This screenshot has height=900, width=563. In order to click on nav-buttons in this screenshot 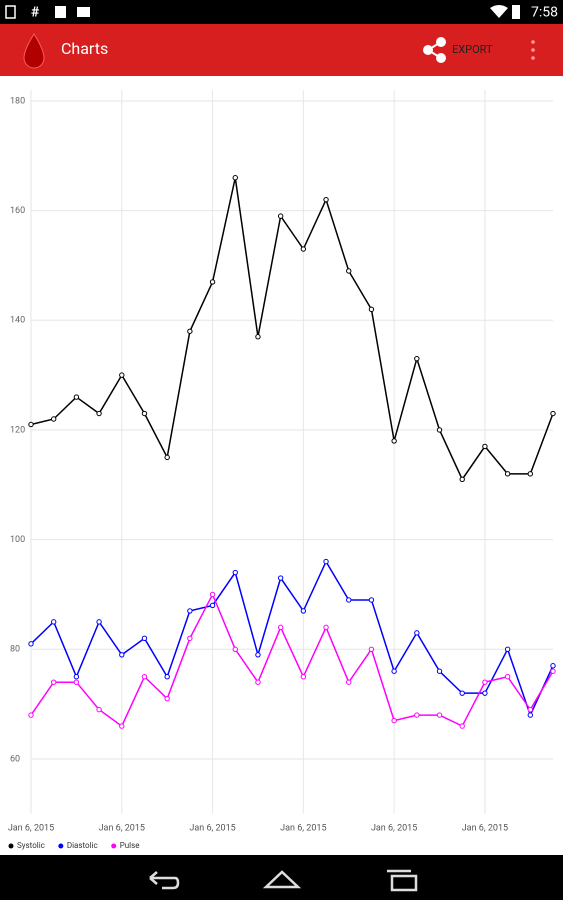, I will do `click(283, 880)`.